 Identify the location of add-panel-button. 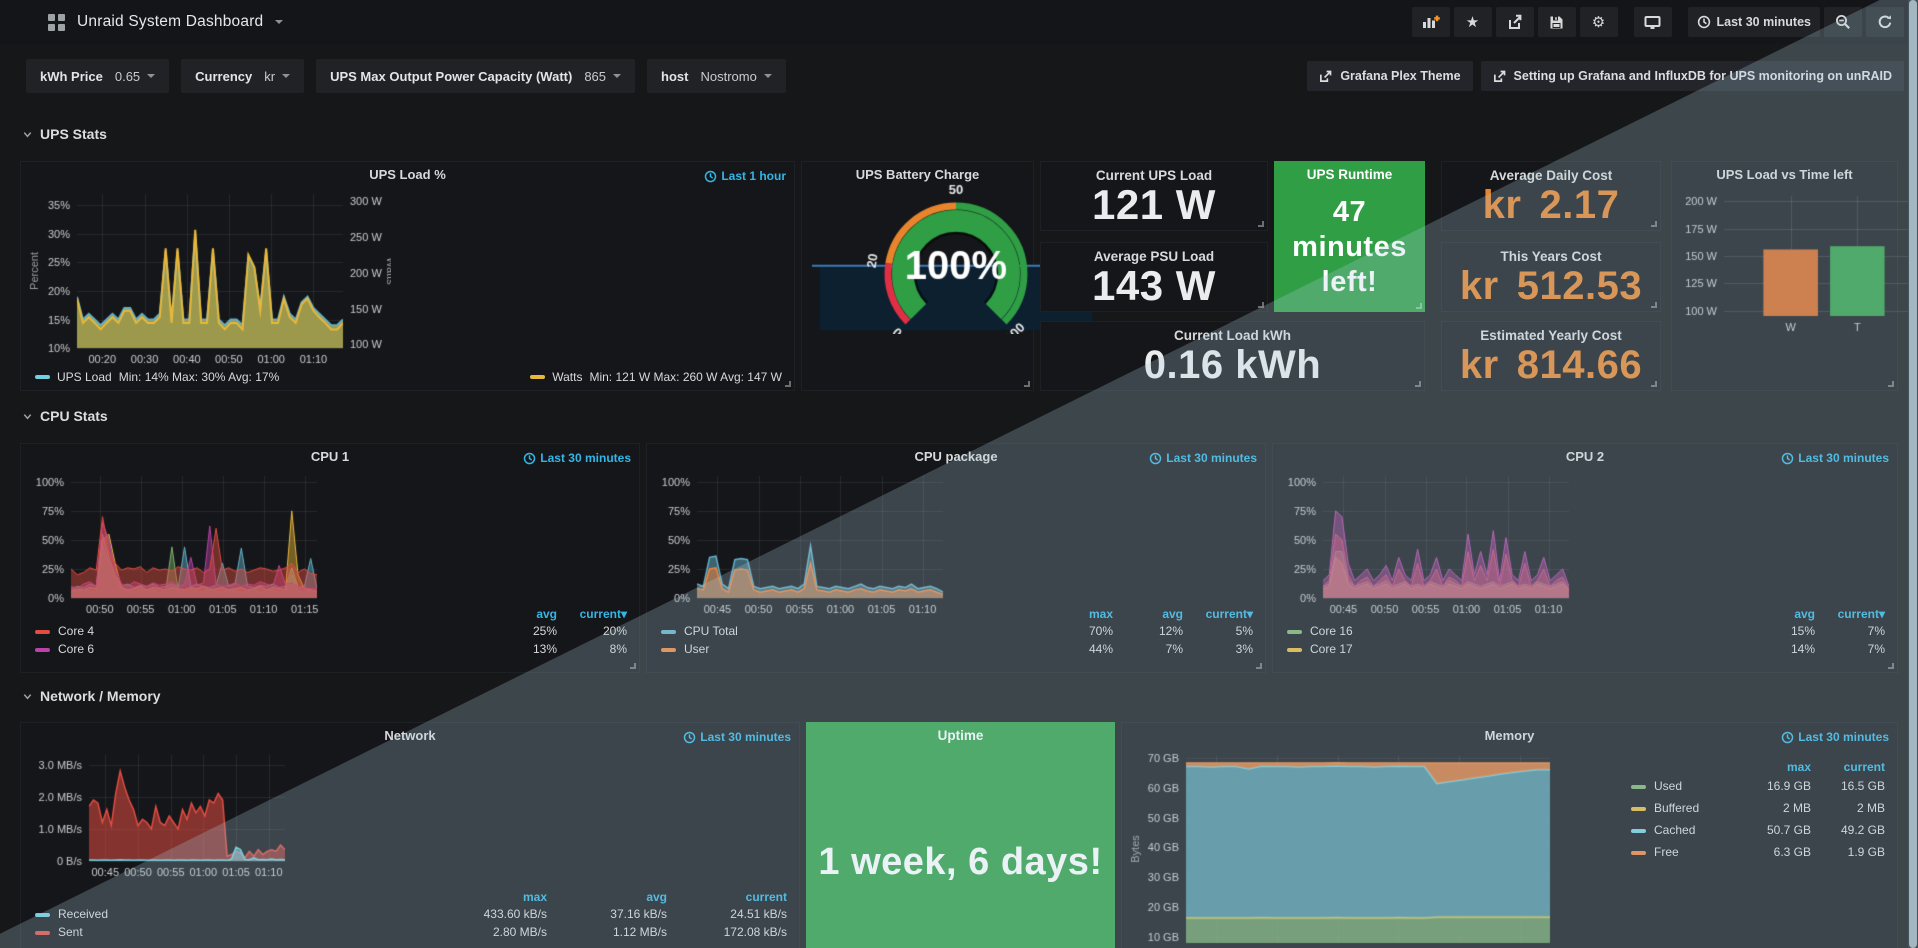
(1430, 22).